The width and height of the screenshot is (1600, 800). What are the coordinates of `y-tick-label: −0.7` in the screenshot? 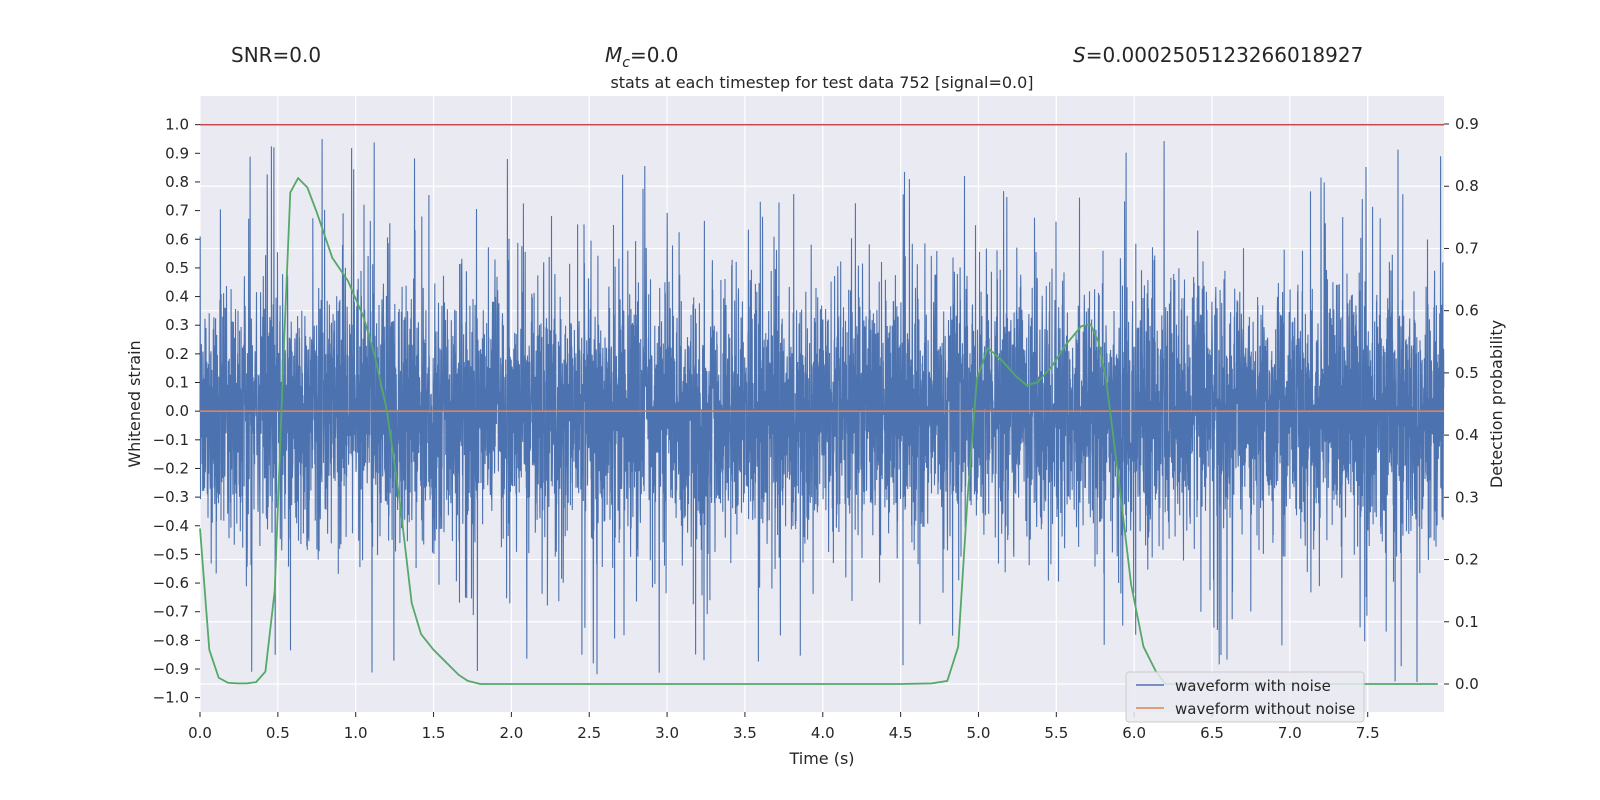 It's located at (171, 612).